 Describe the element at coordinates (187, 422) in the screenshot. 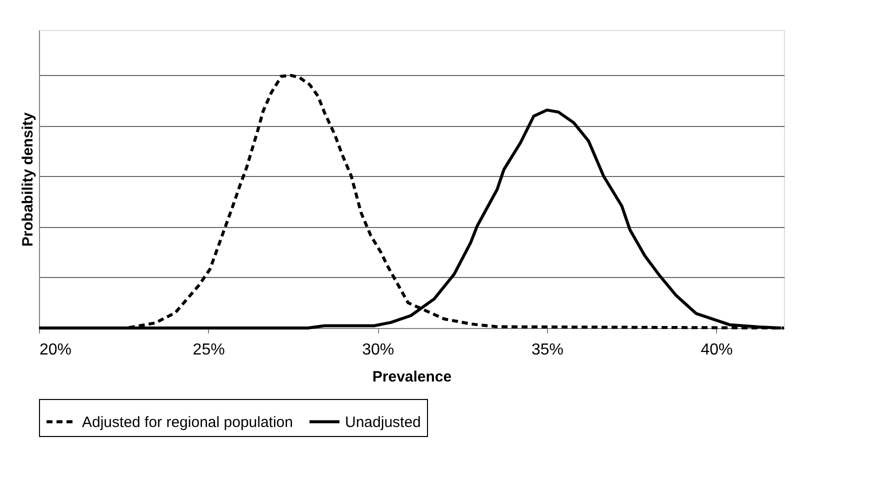

I see `legend-label: Adjusted for regional population` at that location.